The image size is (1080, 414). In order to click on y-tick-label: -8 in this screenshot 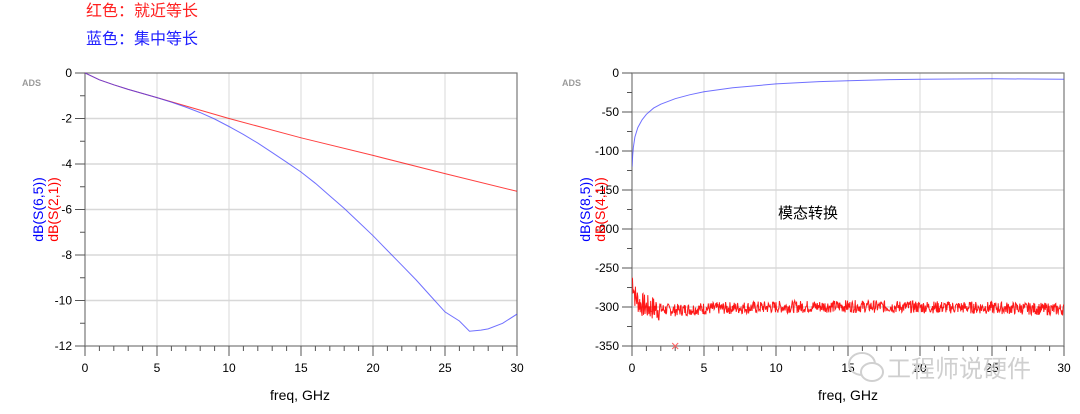, I will do `click(66, 255)`.